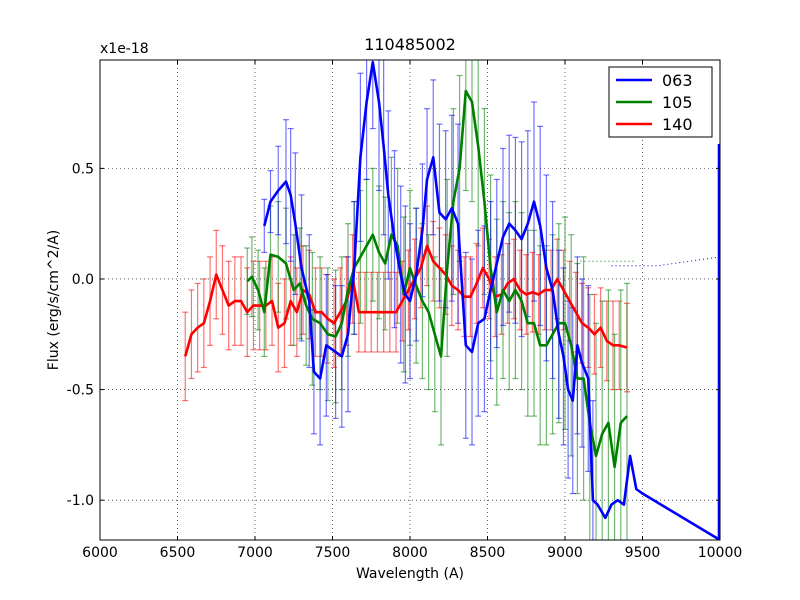 The width and height of the screenshot is (800, 600). I want to click on x-tick-label: 8000, so click(410, 553).